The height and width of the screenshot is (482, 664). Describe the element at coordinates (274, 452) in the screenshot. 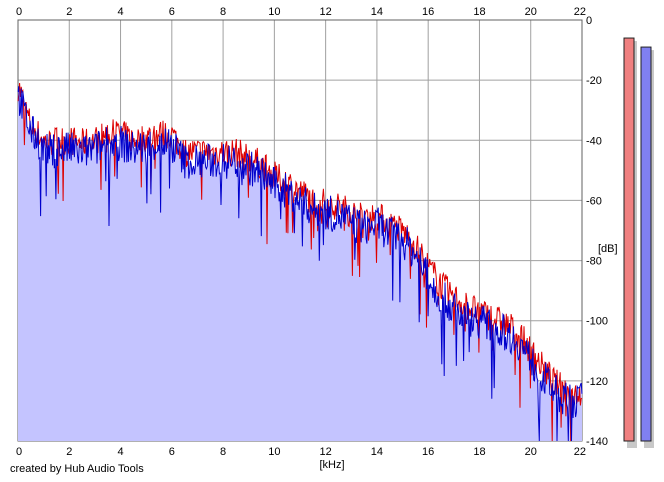

I see `x-tick-label-bottom: 10` at that location.